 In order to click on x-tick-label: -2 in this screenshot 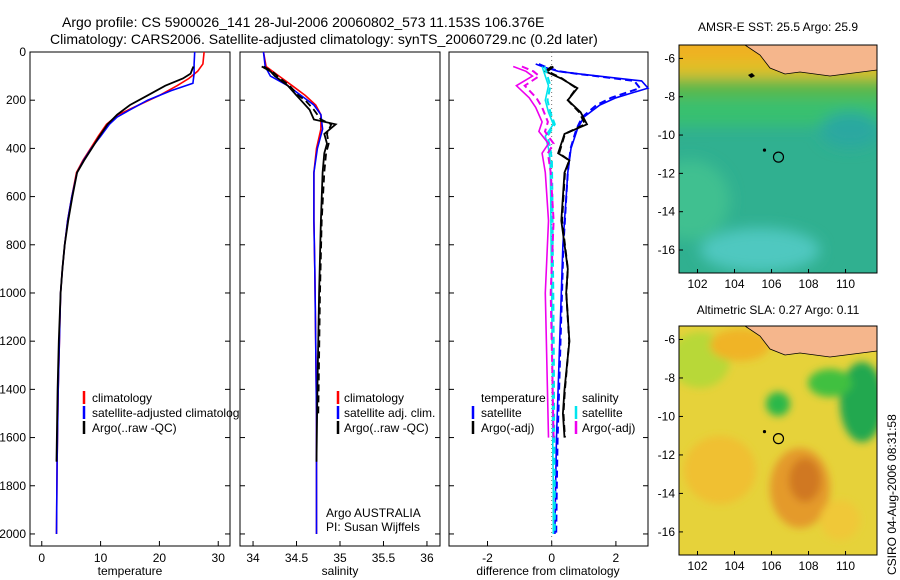, I will do `click(487, 558)`.